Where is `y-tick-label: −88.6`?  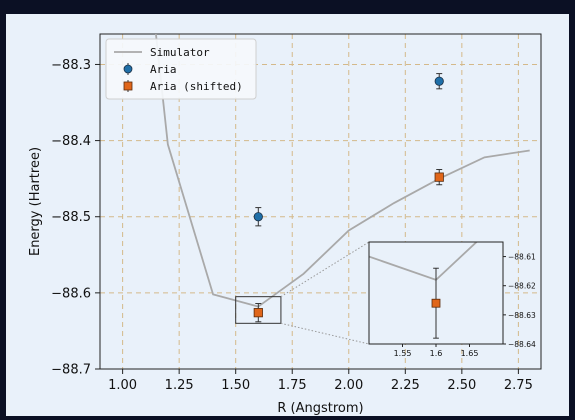
y-tick-label: −88.6 is located at coordinates (71, 293).